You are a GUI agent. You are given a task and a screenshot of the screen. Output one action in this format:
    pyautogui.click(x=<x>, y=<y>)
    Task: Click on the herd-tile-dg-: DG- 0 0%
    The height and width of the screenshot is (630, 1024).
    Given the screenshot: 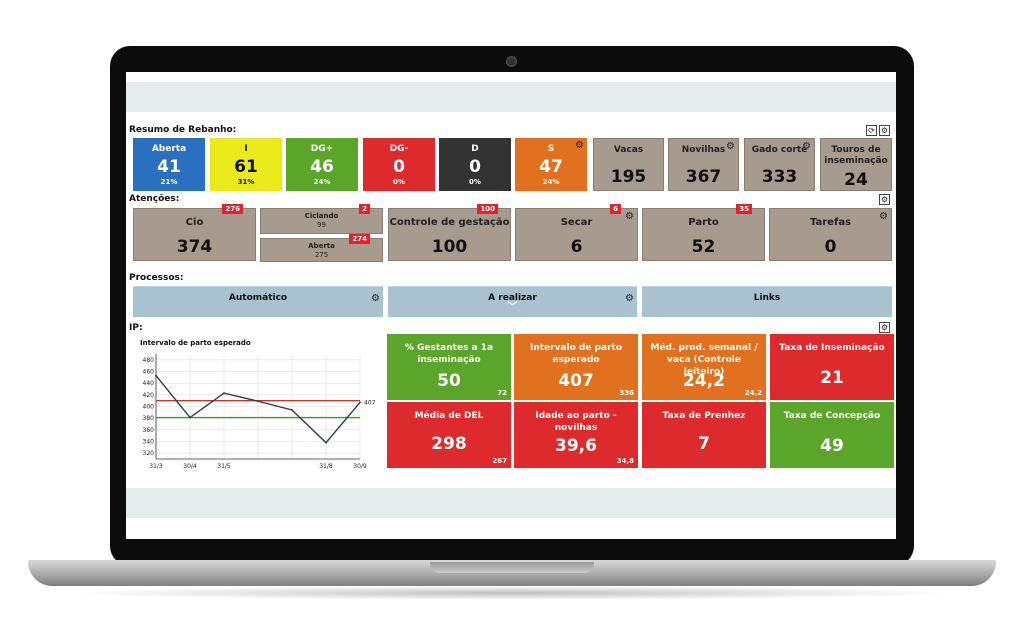 What is the action you would take?
    pyautogui.click(x=399, y=164)
    